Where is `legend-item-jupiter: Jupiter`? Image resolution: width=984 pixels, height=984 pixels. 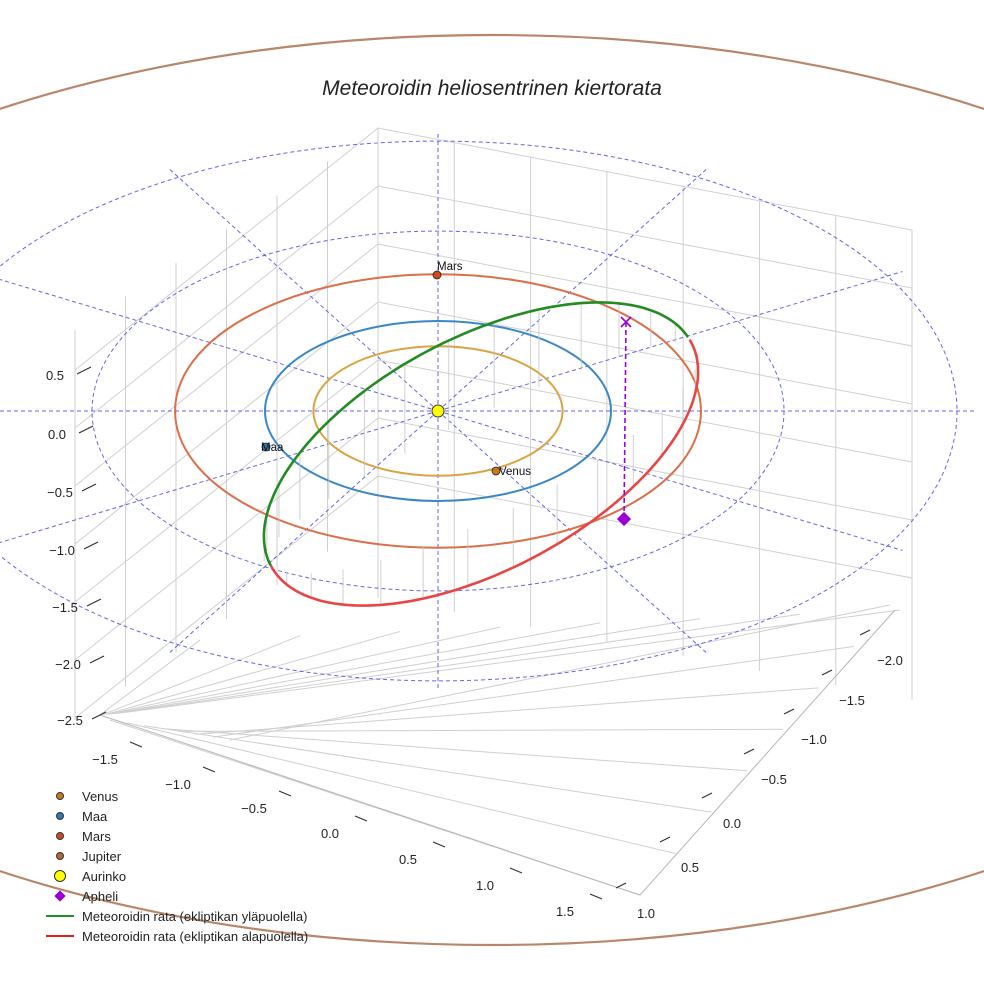 legend-item-jupiter: Jupiter is located at coordinates (174, 856).